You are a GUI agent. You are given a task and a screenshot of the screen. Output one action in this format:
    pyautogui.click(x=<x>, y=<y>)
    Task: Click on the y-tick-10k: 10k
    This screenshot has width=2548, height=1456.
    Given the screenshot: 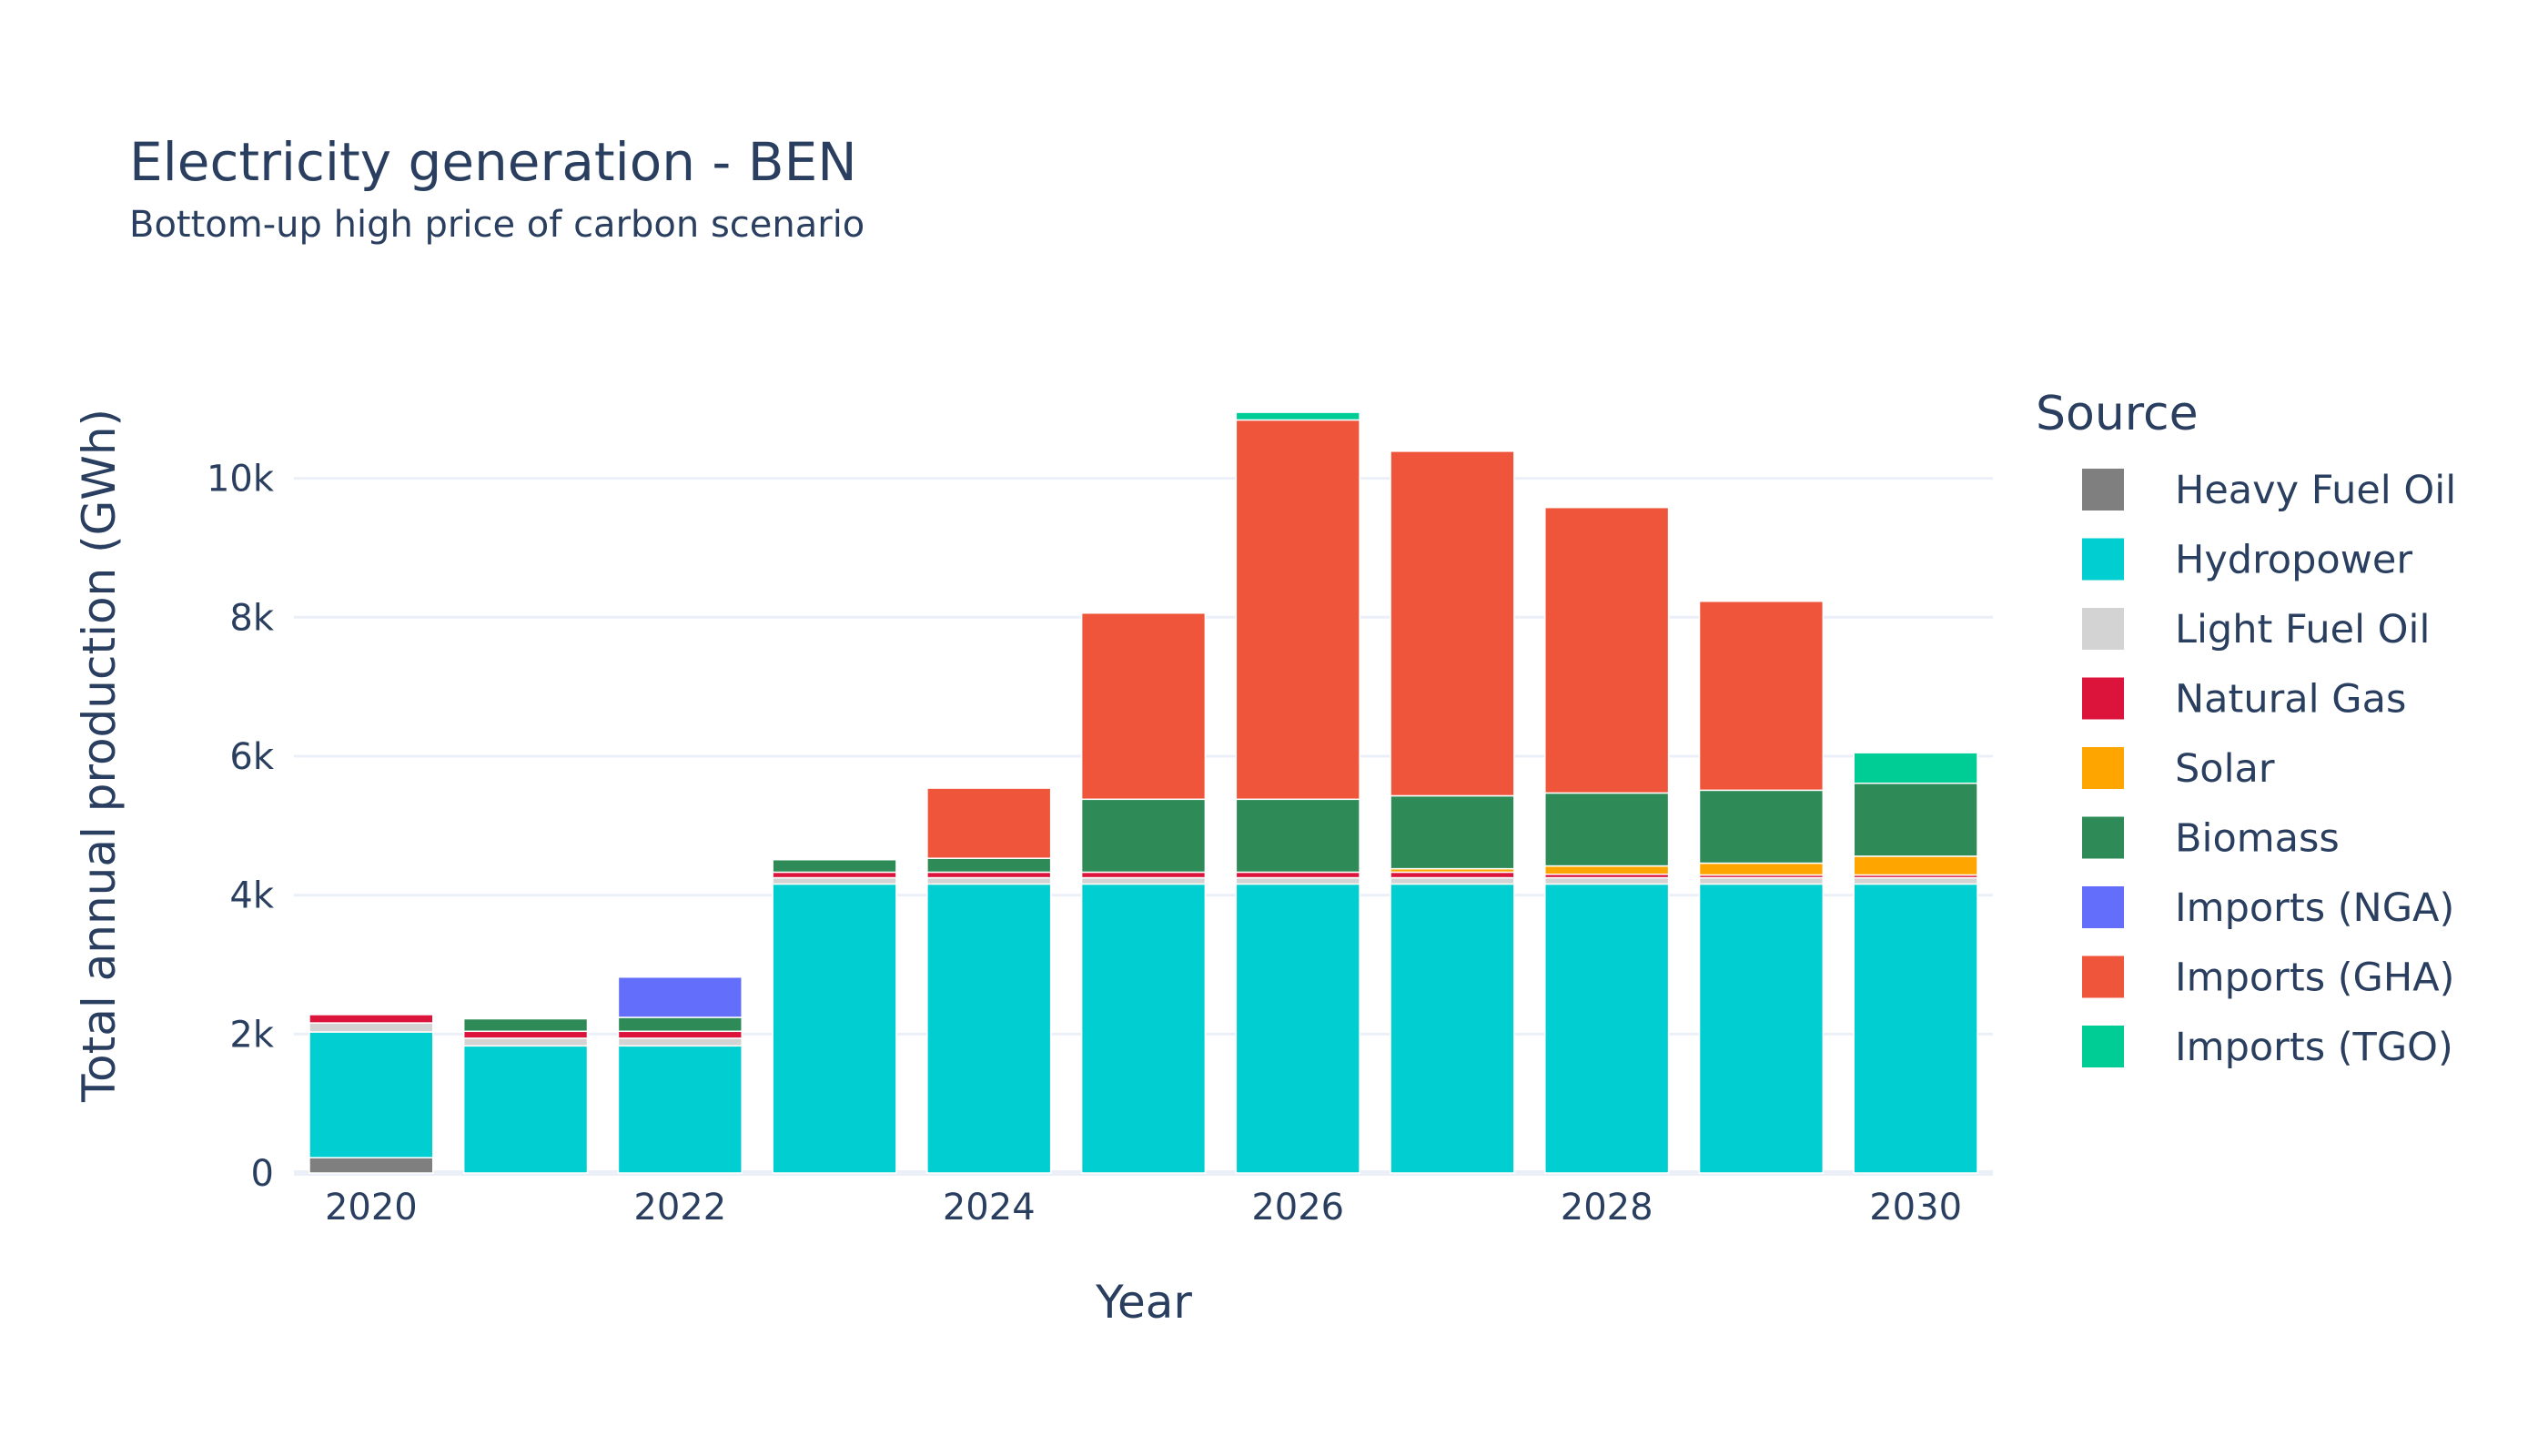 What is the action you would take?
    pyautogui.click(x=241, y=480)
    